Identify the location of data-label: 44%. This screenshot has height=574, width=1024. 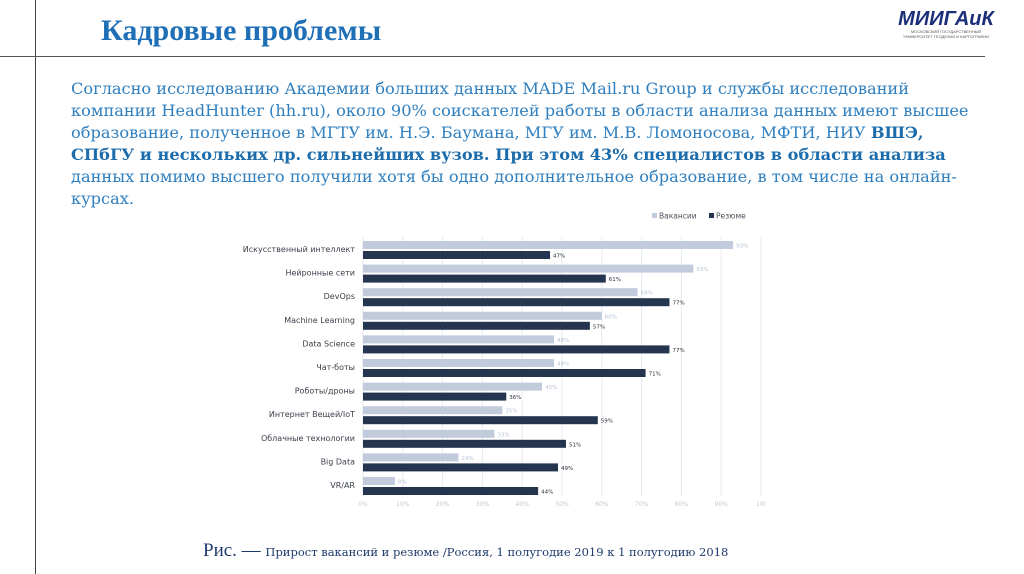
(547, 493).